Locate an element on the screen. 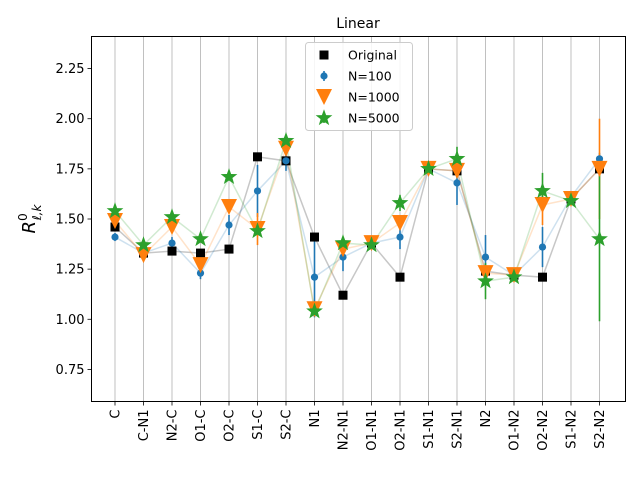 The image size is (640, 480). legend-box is located at coordinates (359, 86).